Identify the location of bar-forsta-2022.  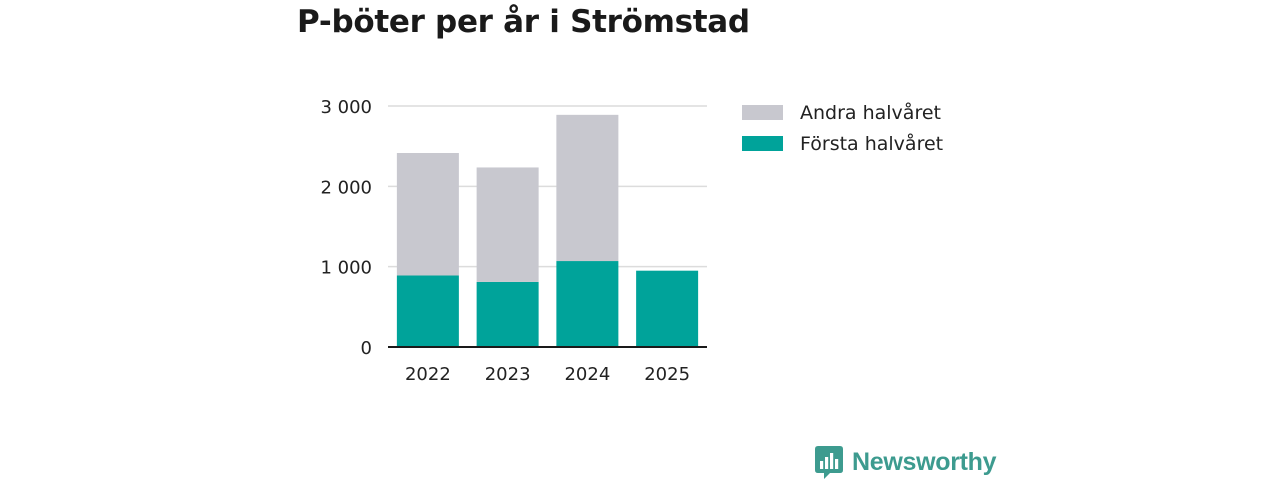
(427, 311).